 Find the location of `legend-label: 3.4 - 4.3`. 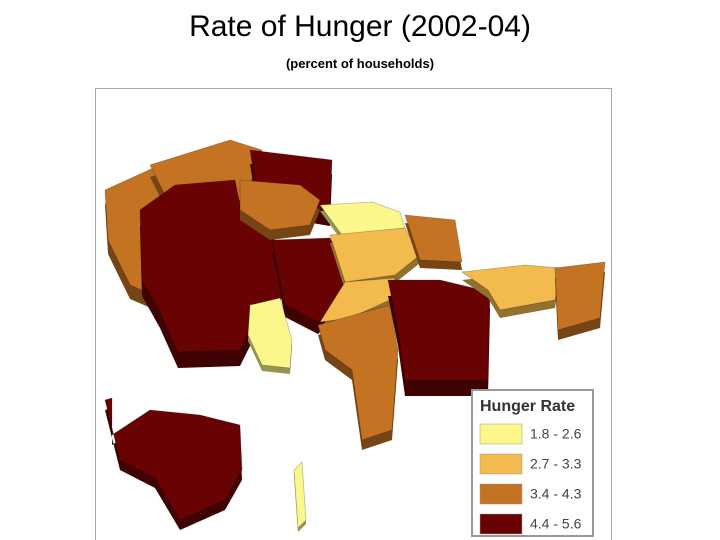

legend-label: 3.4 - 4.3 is located at coordinates (556, 494).